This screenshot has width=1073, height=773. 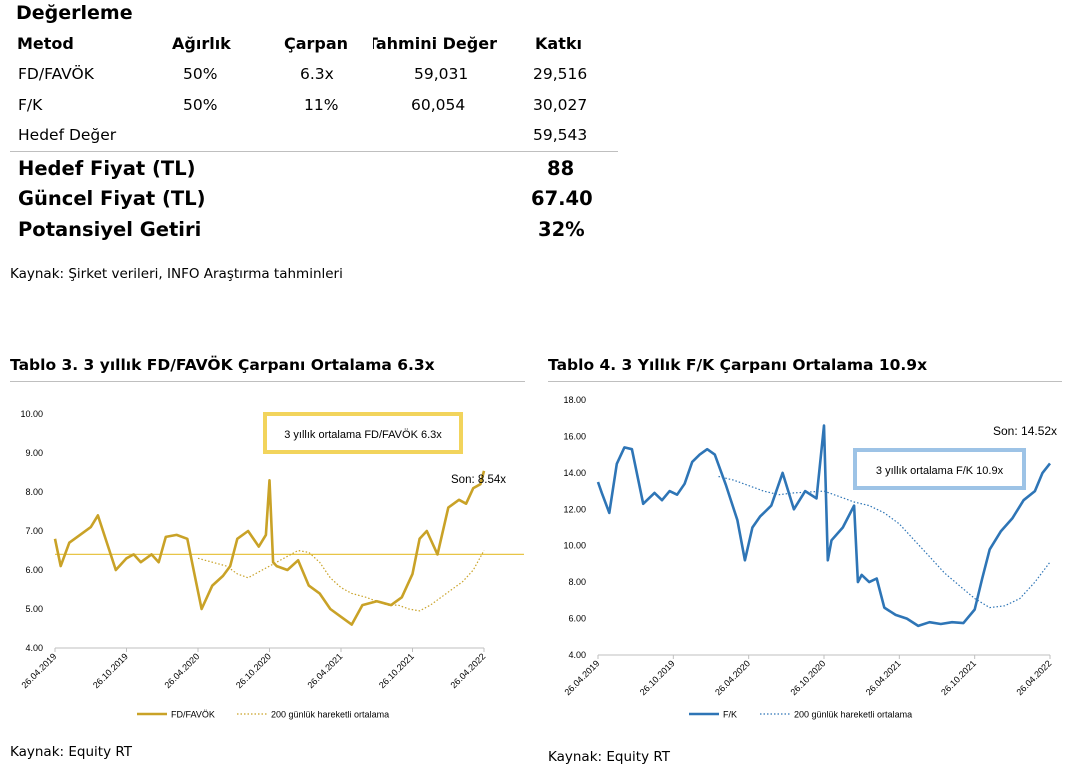 What do you see at coordinates (574, 400) in the screenshot?
I see `right-y-tick-label: 18.00` at bounding box center [574, 400].